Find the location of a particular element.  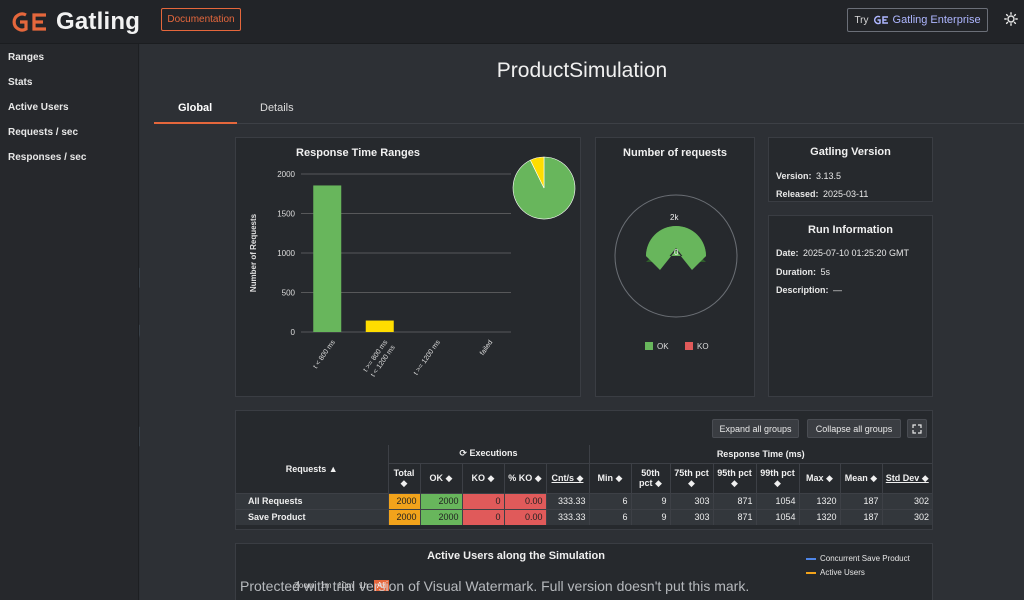

tab-global: Global is located at coordinates (195, 108).